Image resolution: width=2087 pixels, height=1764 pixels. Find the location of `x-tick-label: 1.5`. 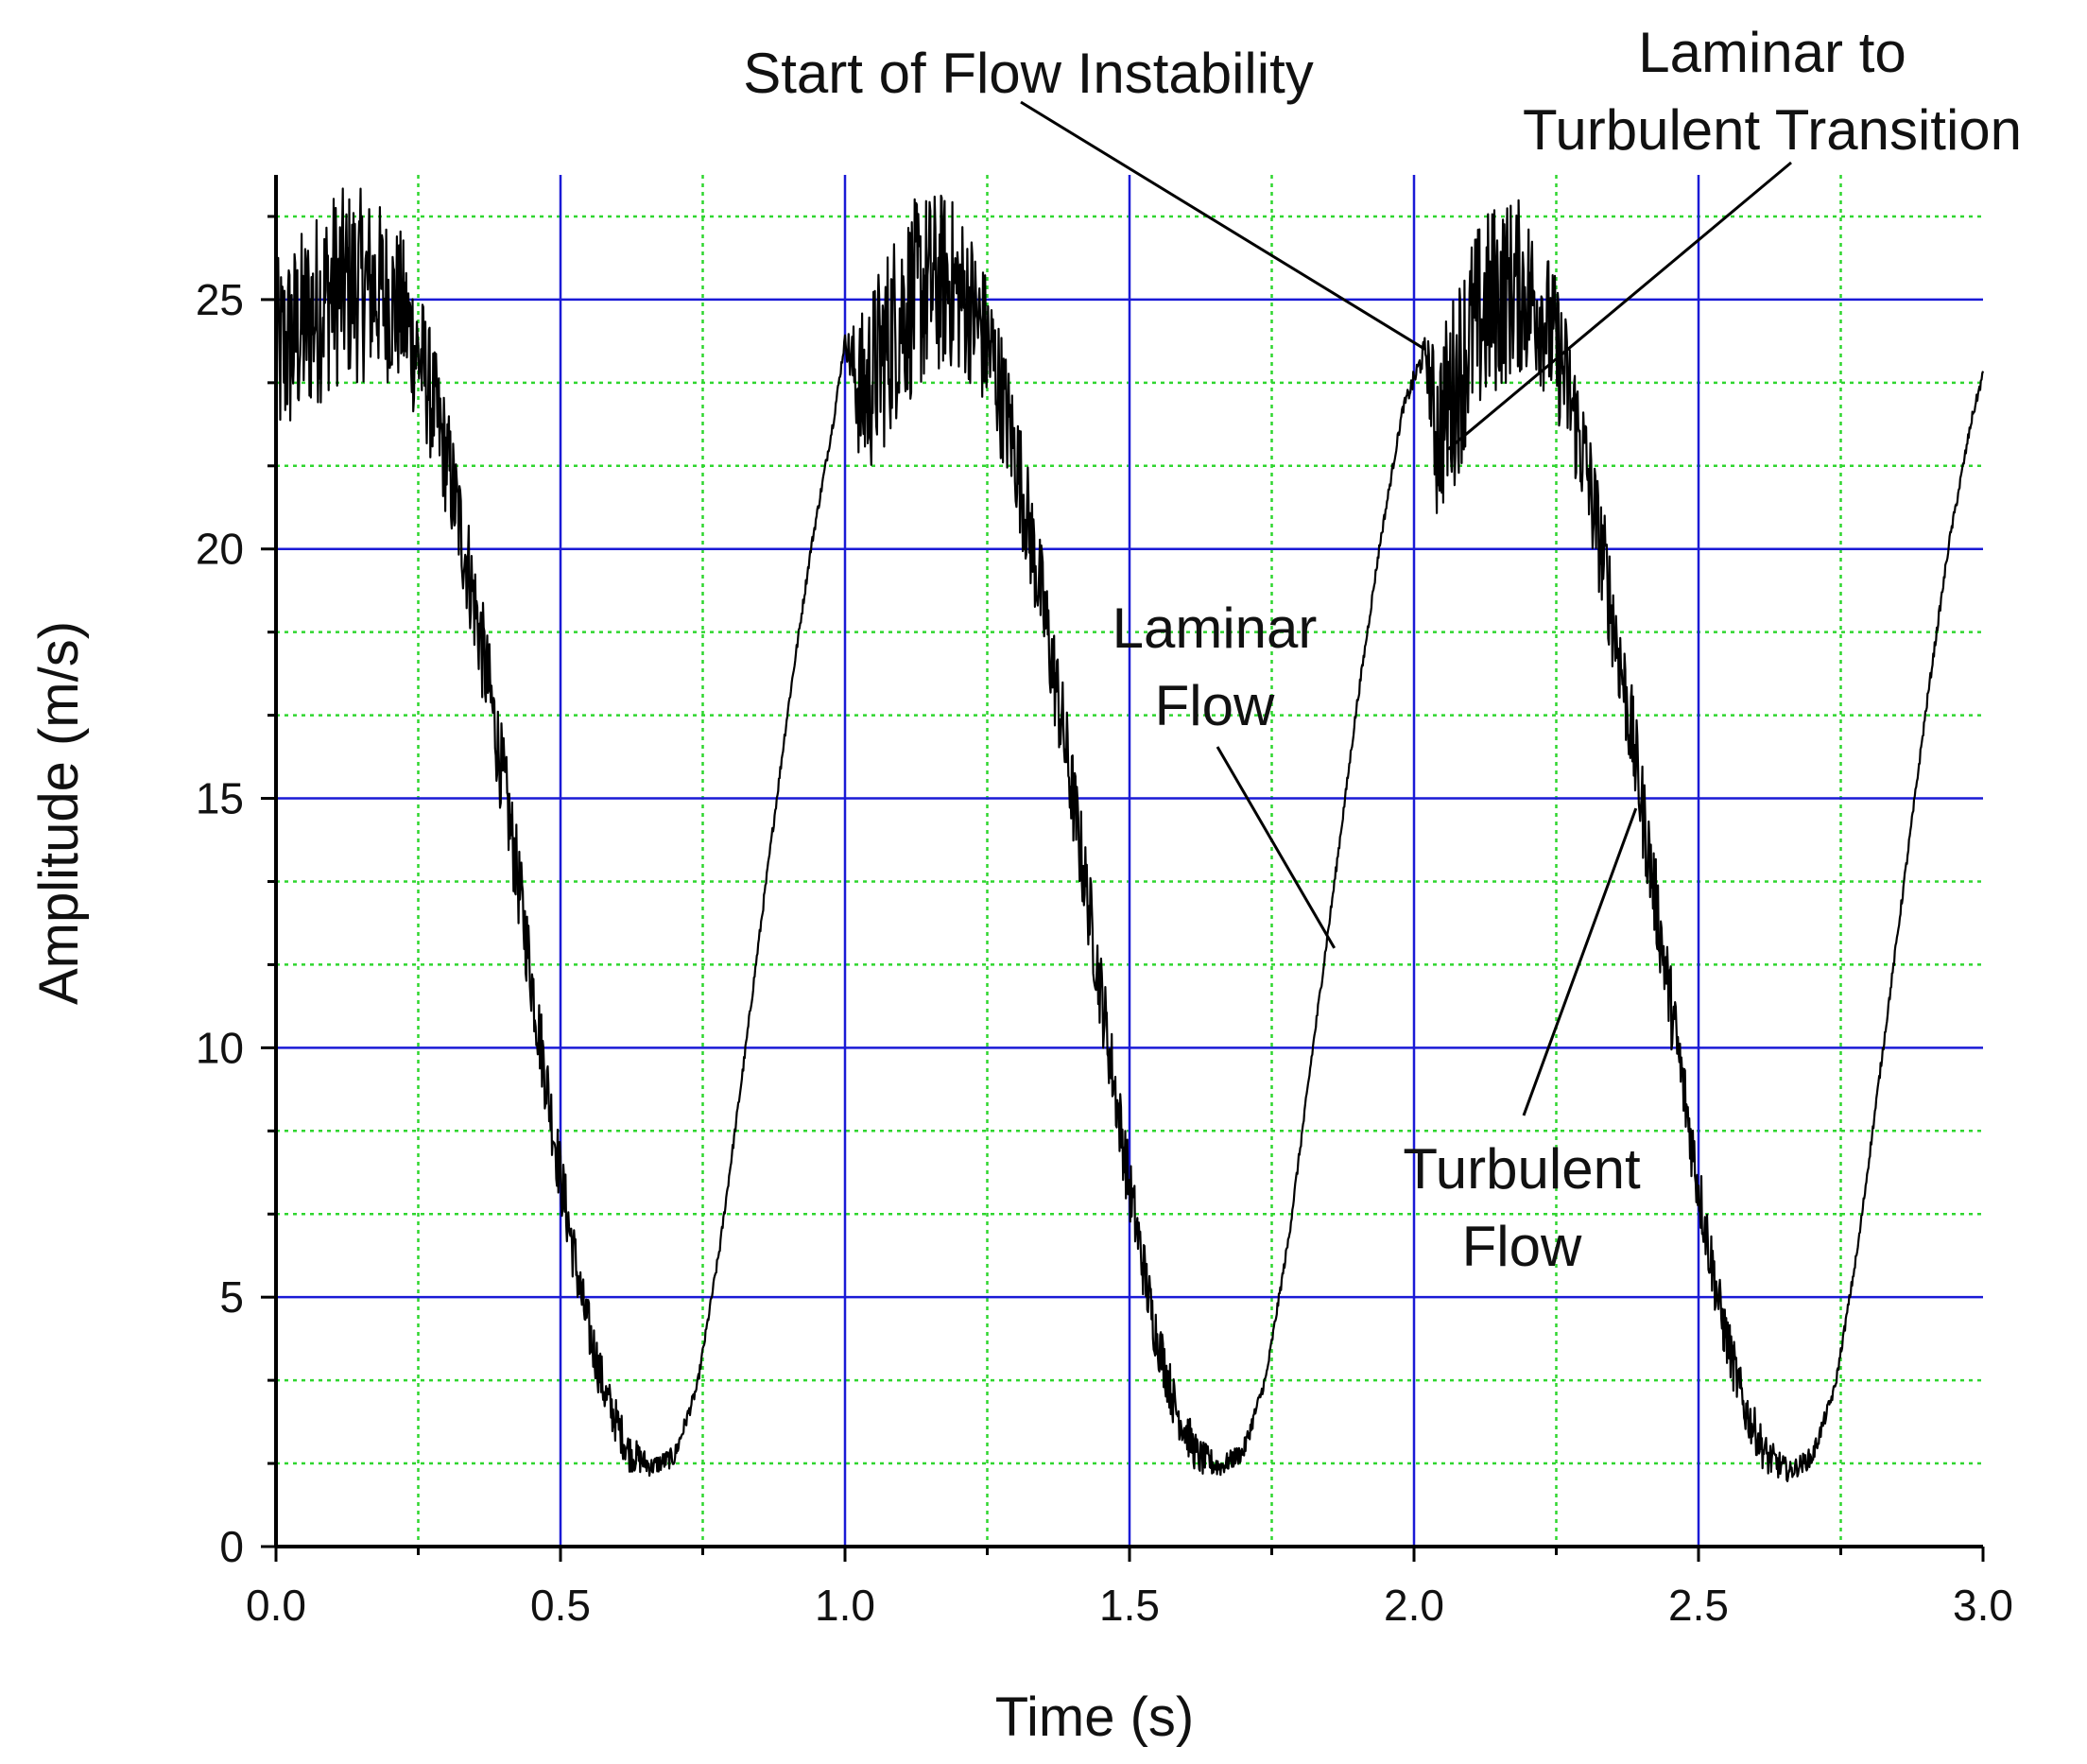

x-tick-label: 1.5 is located at coordinates (1129, 1605).